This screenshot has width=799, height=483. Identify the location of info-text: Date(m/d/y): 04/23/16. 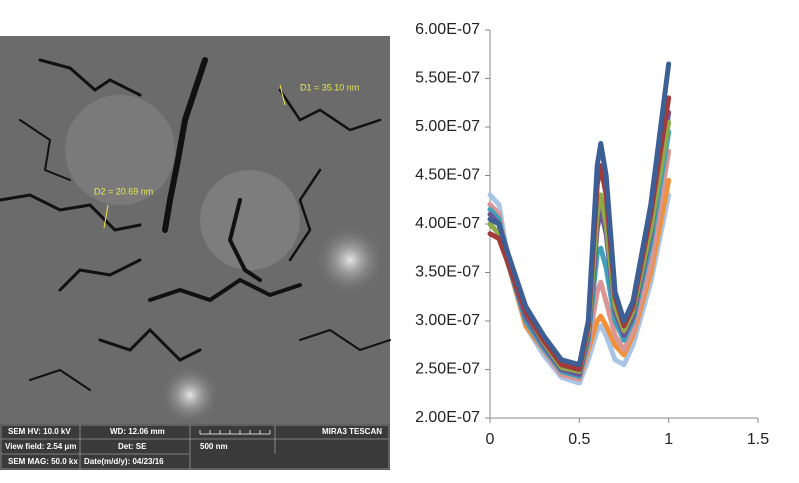
(124, 461).